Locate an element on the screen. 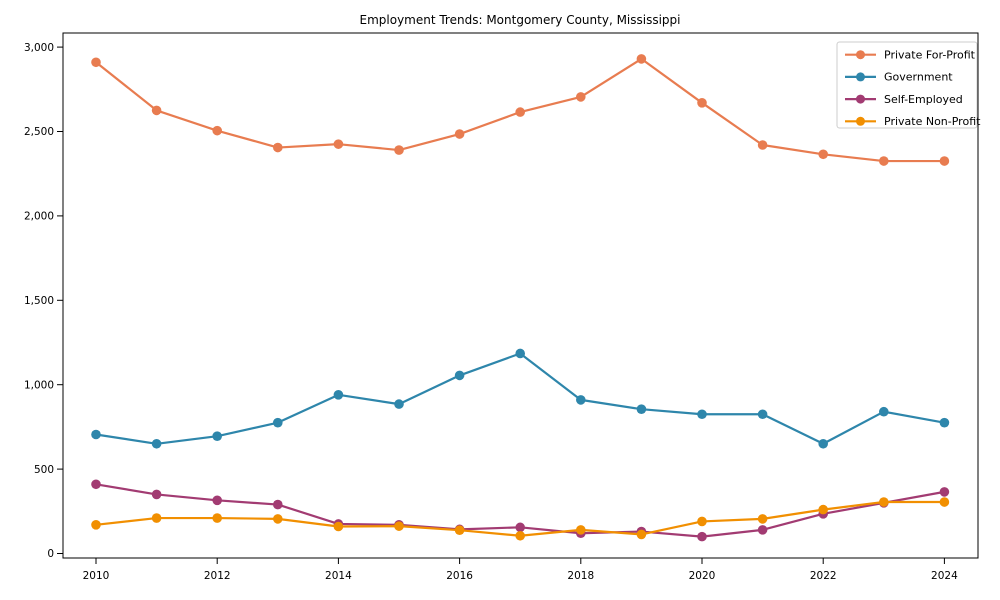  legend-box is located at coordinates (907, 85).